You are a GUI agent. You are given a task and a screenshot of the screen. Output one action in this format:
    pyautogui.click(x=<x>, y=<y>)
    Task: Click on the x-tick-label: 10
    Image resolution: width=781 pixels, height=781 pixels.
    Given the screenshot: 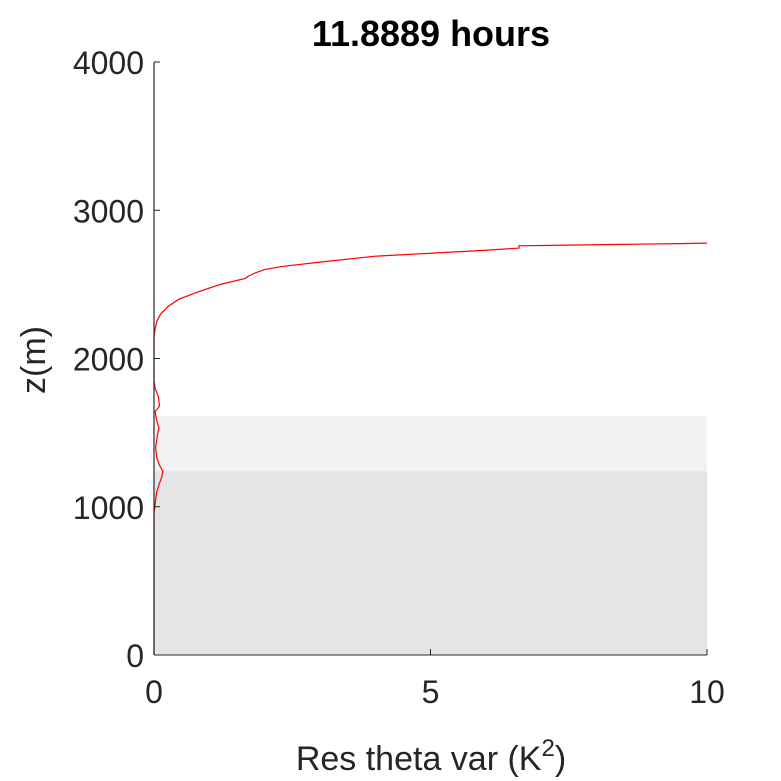 What is the action you would take?
    pyautogui.click(x=707, y=692)
    